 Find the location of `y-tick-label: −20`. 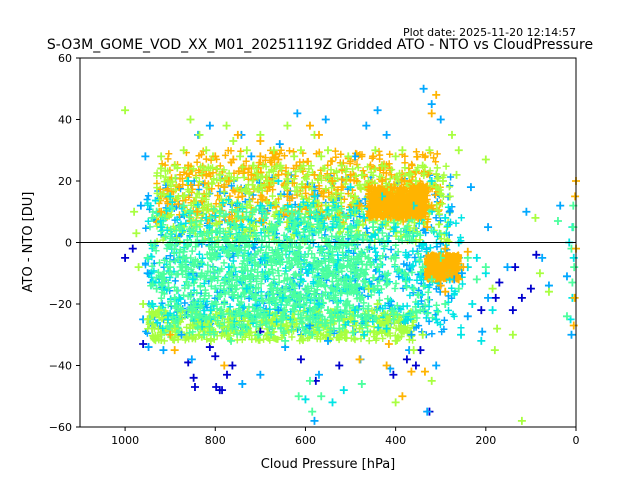

y-tick-label: −20 is located at coordinates (60, 304).